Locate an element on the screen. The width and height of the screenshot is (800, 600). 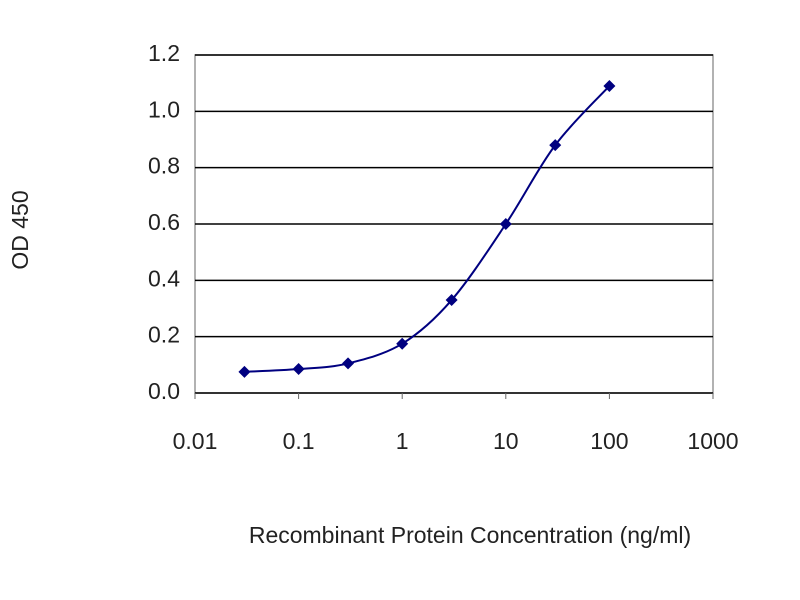
x-tick-label: 0.1 is located at coordinates (299, 441).